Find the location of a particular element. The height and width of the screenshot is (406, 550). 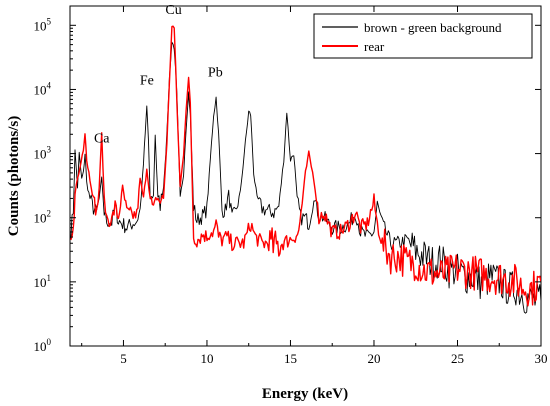

x-tick-label: 5 is located at coordinates (123, 358).